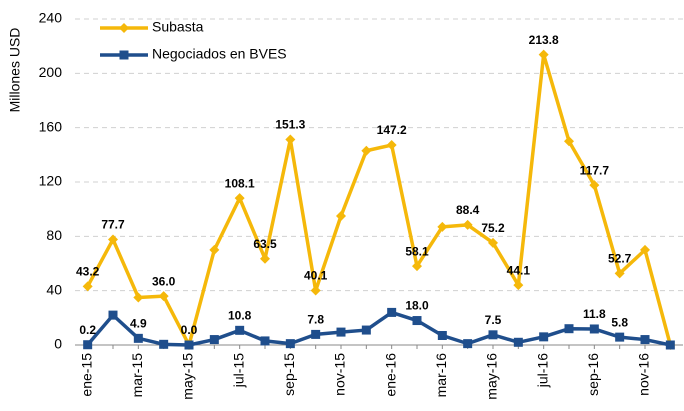 This screenshot has height=411, width=684. Describe the element at coordinates (87, 330) in the screenshot. I see `data-label: 0.2` at that location.